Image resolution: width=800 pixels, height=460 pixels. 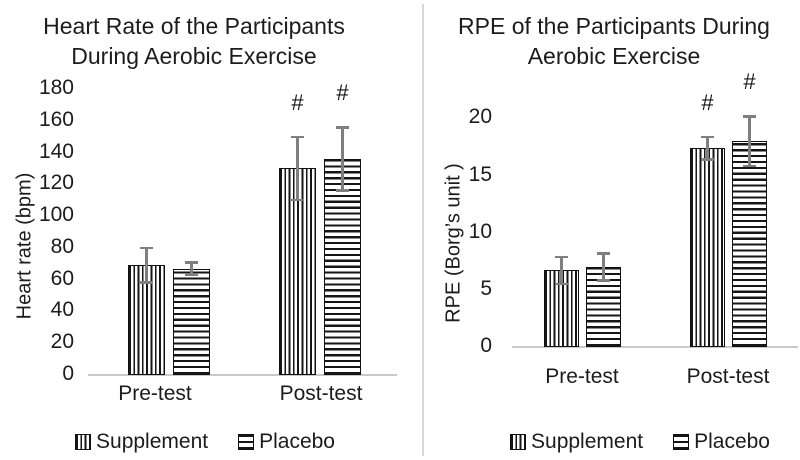 I want to click on legend-rpe: Supplement Placebo, so click(x=640, y=442).